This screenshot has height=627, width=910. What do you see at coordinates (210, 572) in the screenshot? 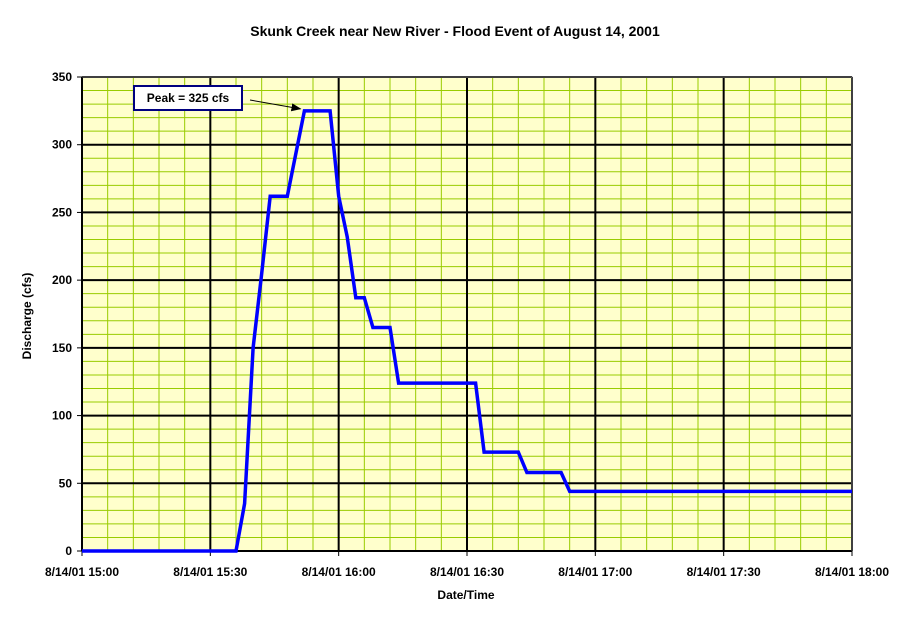
I see `x-tick-label: 8/14/01 15:30` at bounding box center [210, 572].